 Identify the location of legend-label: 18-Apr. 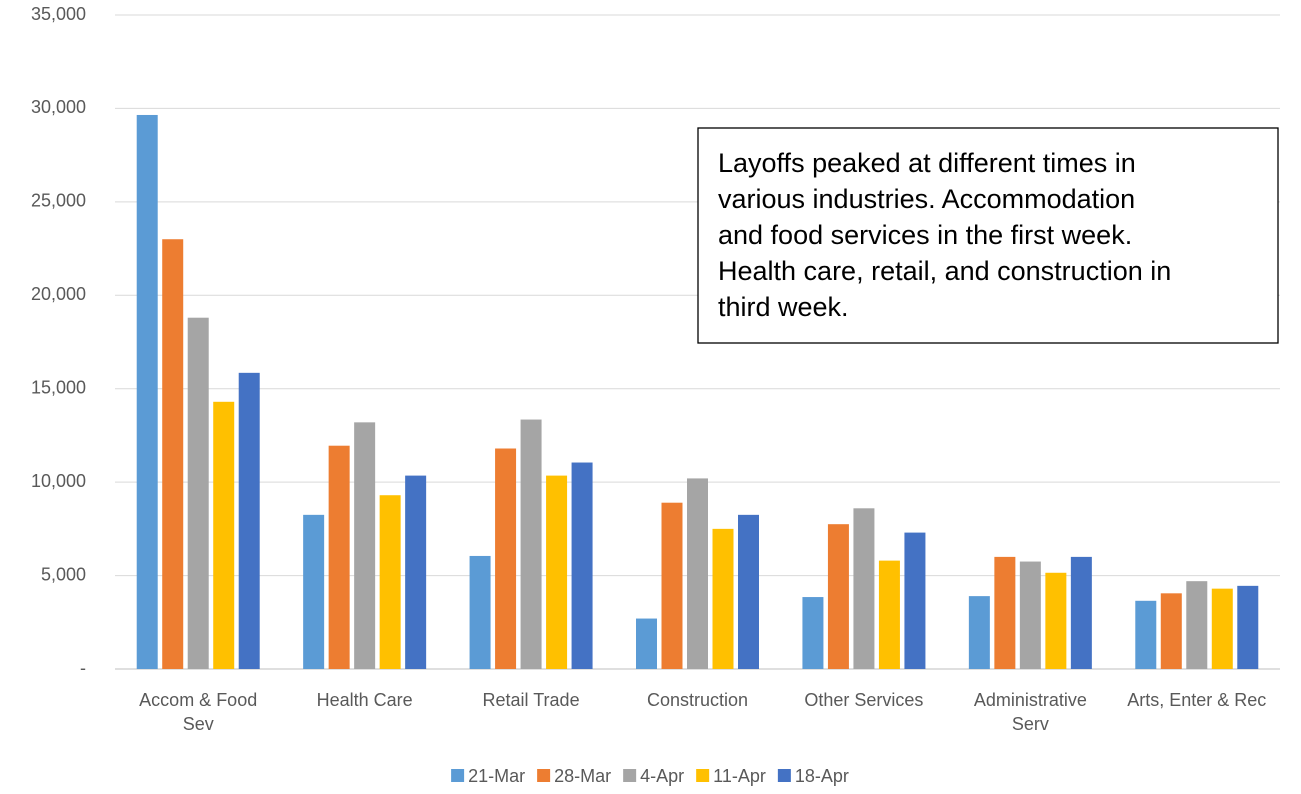
(822, 776).